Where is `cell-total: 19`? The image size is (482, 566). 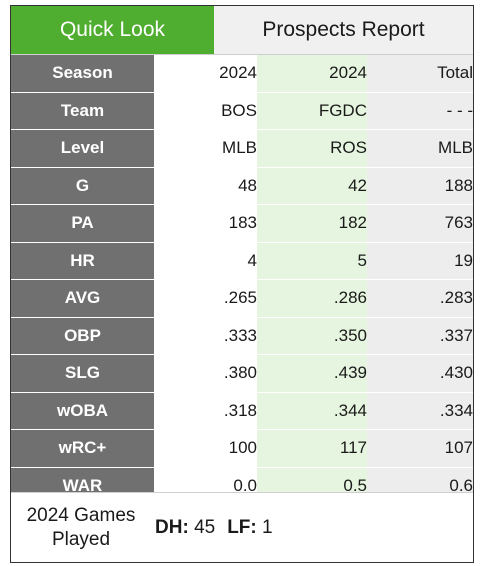 cell-total: 19 is located at coordinates (420, 261).